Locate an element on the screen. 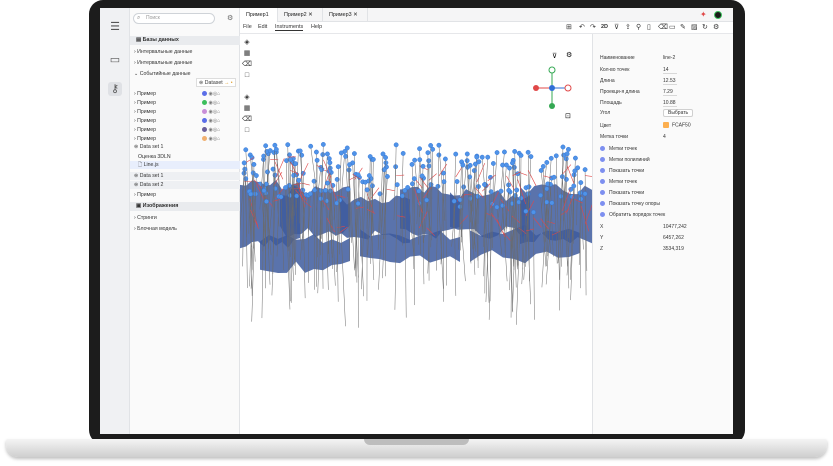 The width and height of the screenshot is (833, 466). cube-icon: ◈ is located at coordinates (247, 97).